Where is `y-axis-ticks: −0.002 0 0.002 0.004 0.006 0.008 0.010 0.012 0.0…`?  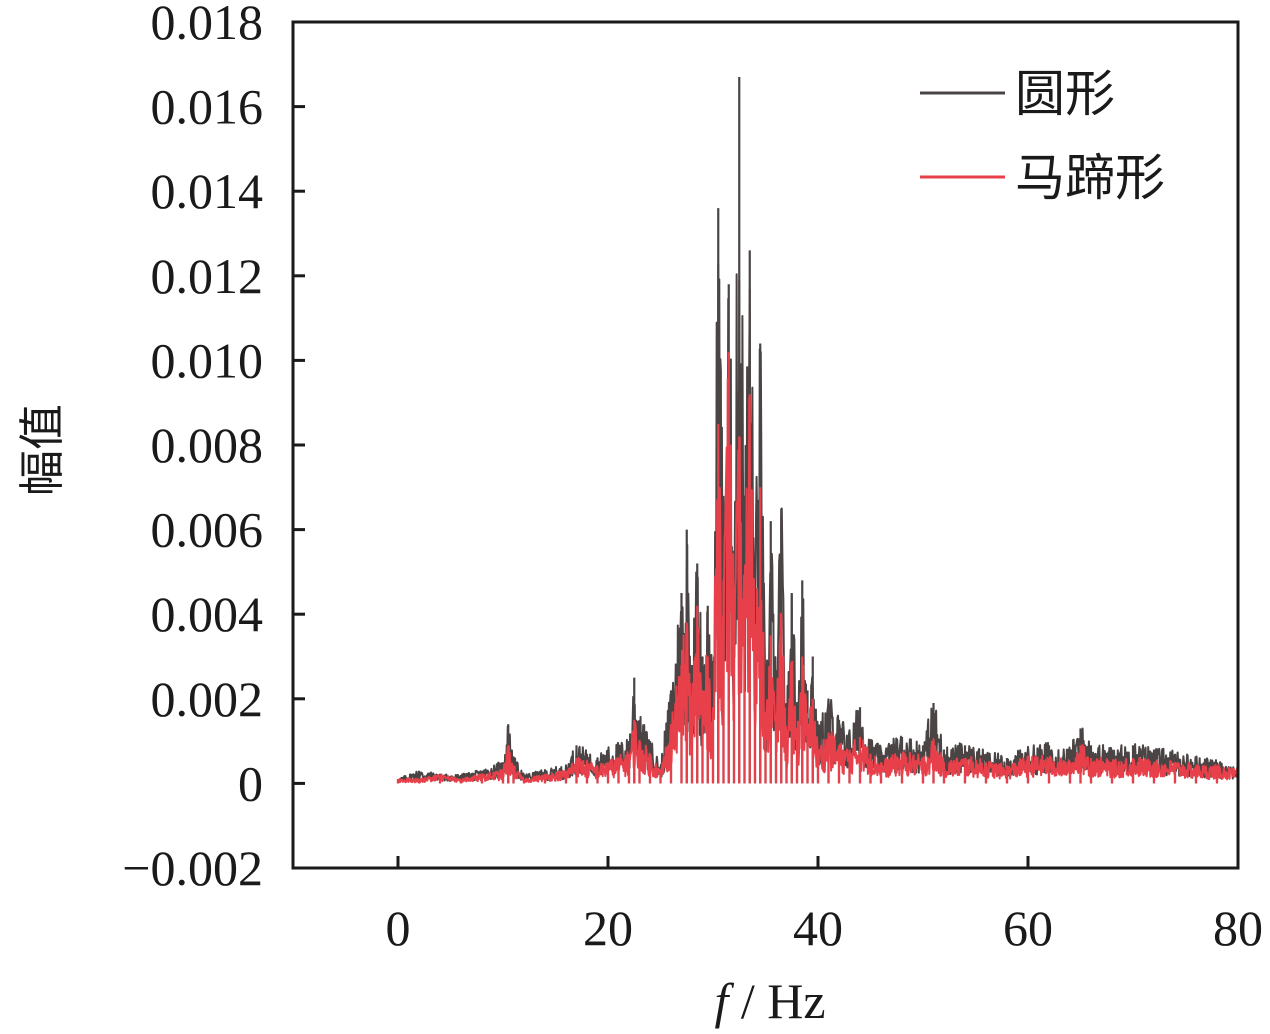
y-axis-ticks: −0.002 0 0.002 0.004 0.006 0.008 0.010 0.012 0.0… is located at coordinates (213, 448).